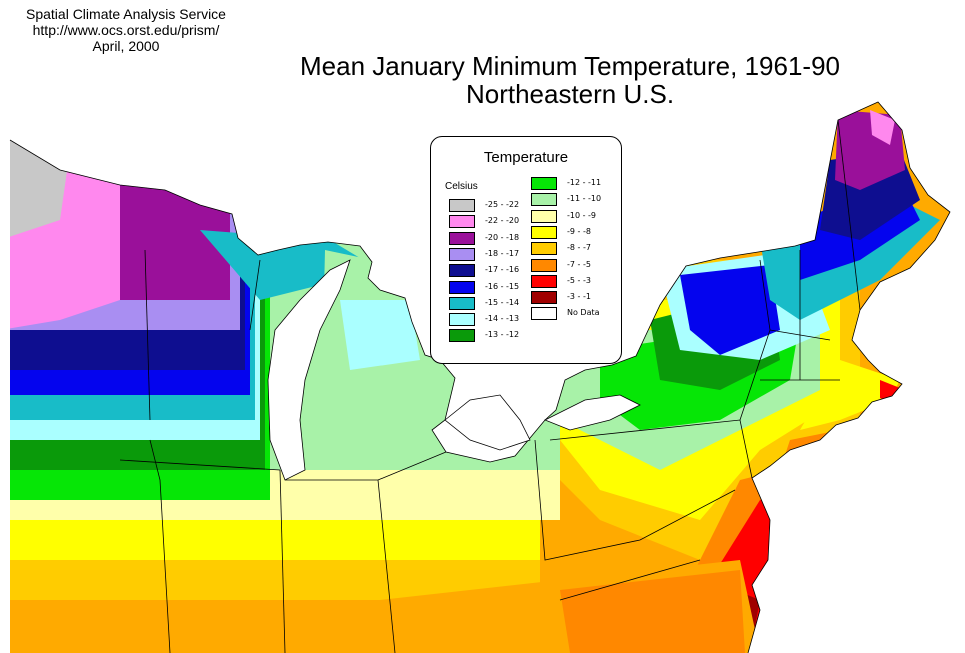 This screenshot has width=965, height=653. I want to click on legend-label: -12 - -11, so click(584, 182).